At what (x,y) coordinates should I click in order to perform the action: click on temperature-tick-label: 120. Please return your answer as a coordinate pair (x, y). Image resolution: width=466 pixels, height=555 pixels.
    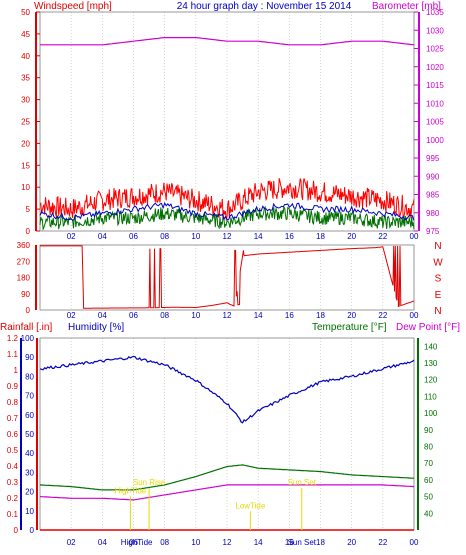
    Looking at the image, I should click on (431, 380).